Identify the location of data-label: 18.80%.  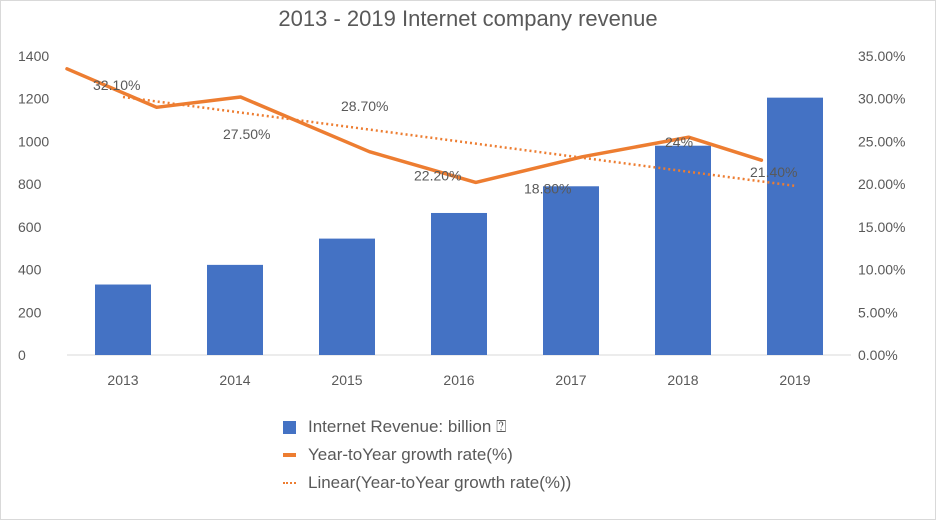
(547, 188).